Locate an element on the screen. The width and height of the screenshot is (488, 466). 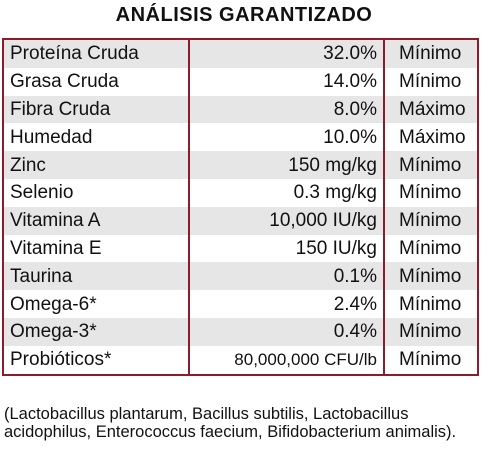
table-row: Vitamina E 150 IU/kg Mínimo is located at coordinates (240, 248).